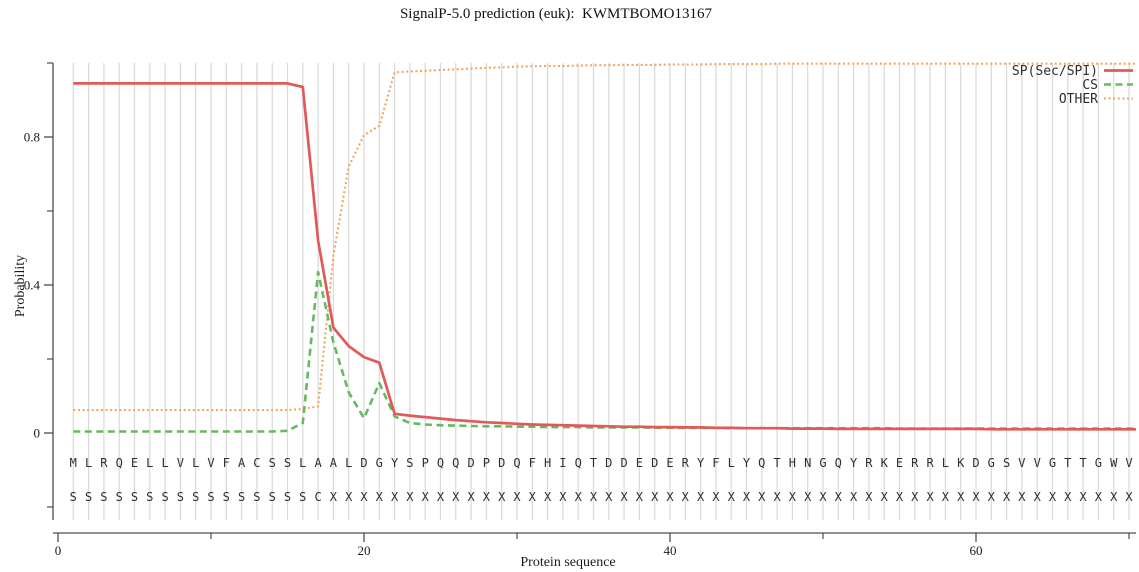  I want to click on sequence-letter: M, so click(73, 463).